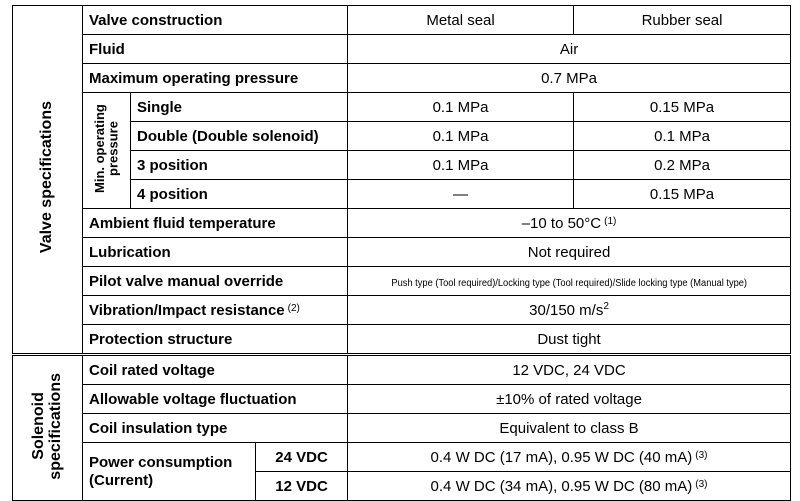 This screenshot has height=501, width=800. I want to click on value: 0.4 W DC (17 mA), 0.95 W DC (40 mA), so click(561, 457).